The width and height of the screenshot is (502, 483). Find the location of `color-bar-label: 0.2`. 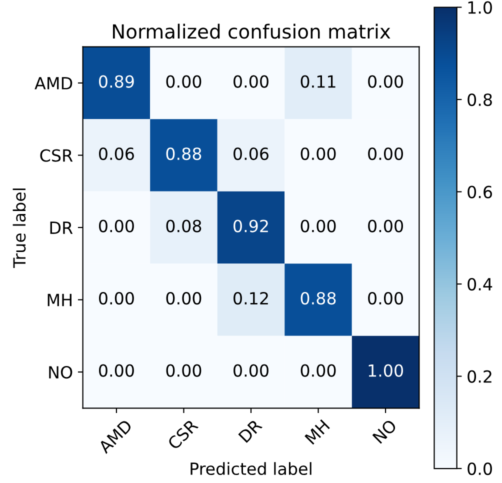

color-bar-label: 0.2 is located at coordinates (480, 376).